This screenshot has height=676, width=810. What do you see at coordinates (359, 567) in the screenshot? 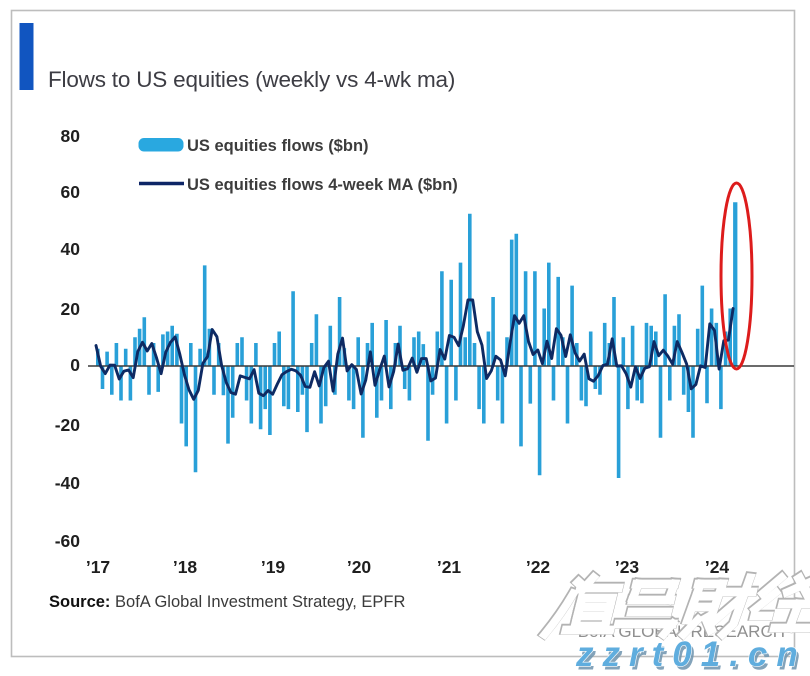
I see `svg-text: ’20` at bounding box center [359, 567].